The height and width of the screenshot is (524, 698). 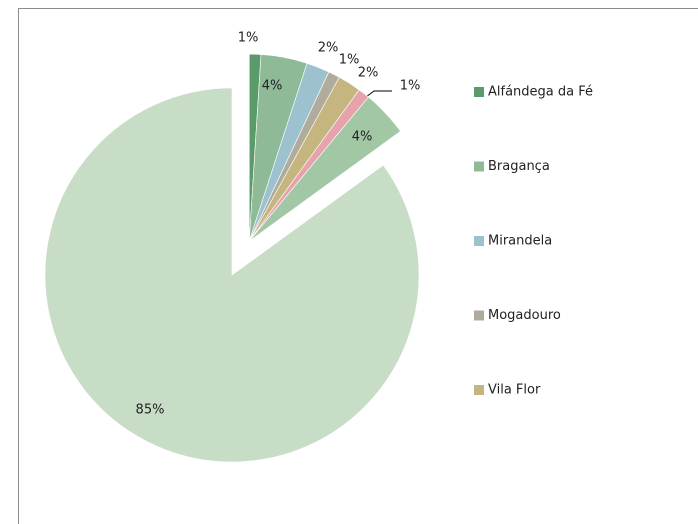 What do you see at coordinates (540, 92) in the screenshot?
I see `legend-label: Alfándega da Fé` at bounding box center [540, 92].